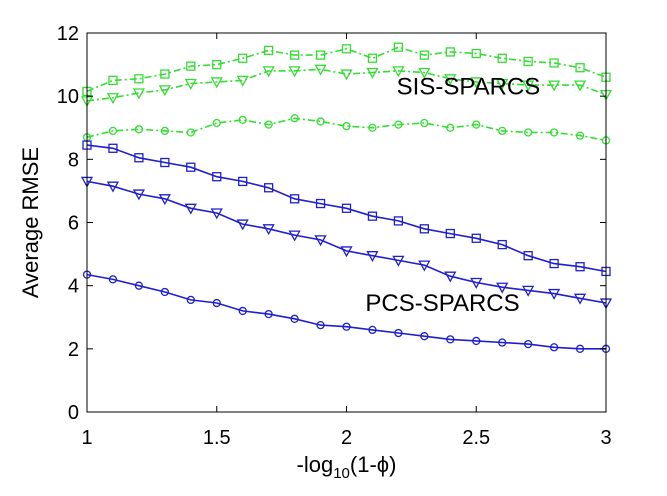 The height and width of the screenshot is (496, 667). Describe the element at coordinates (73, 287) in the screenshot. I see `y-tick-label: 4` at that location.